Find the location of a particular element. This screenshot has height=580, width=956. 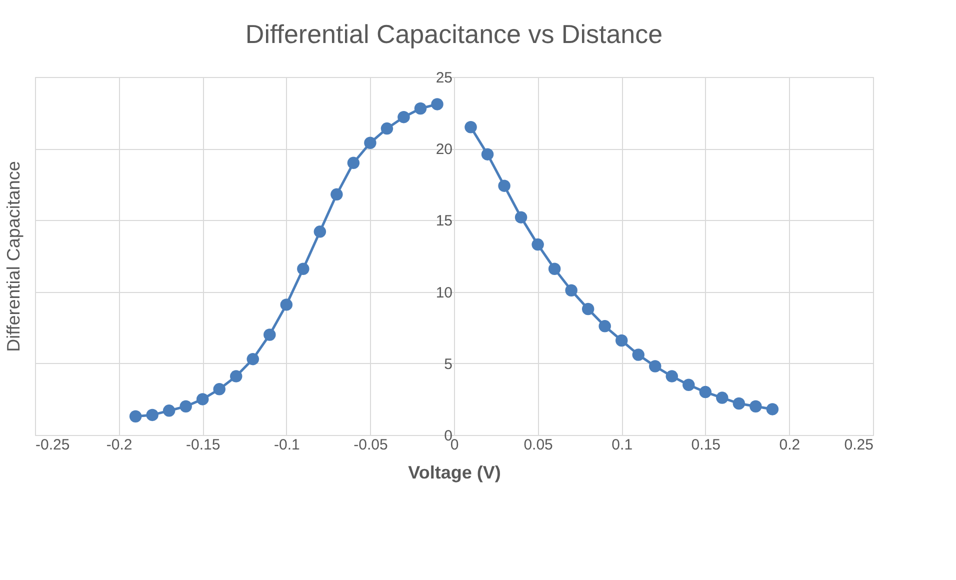

x-axis-title: Voltage (V) is located at coordinates (454, 472).